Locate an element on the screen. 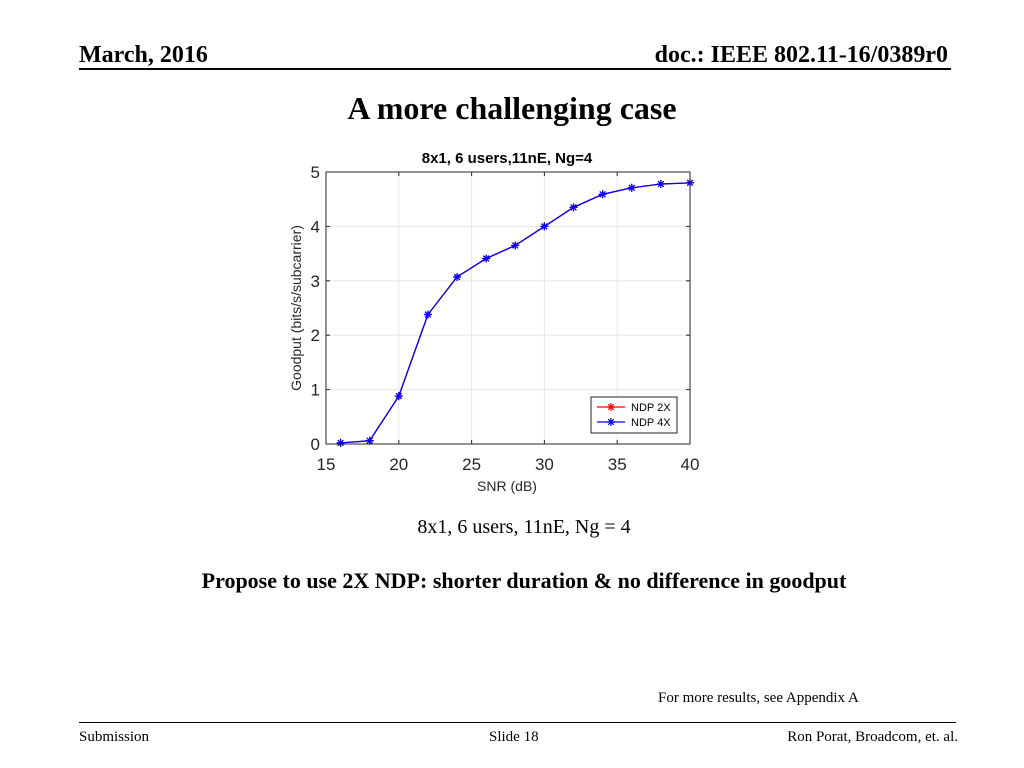 The image size is (1024, 768). y-tick-label: 4 is located at coordinates (315, 226).